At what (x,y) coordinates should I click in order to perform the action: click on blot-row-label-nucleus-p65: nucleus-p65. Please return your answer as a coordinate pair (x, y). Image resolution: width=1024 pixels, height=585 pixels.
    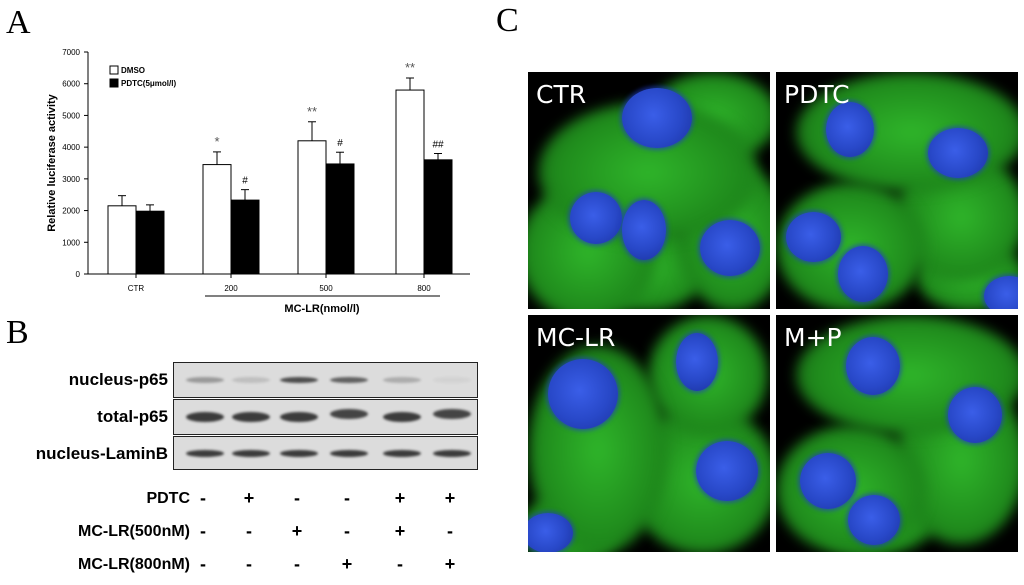
    Looking at the image, I should click on (118, 379).